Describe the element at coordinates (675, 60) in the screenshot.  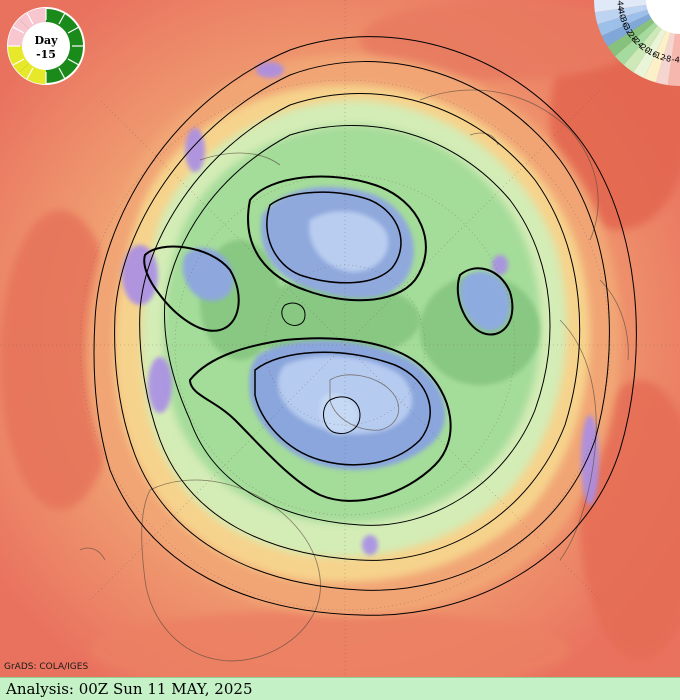
I see `scale-label: -4` at that location.